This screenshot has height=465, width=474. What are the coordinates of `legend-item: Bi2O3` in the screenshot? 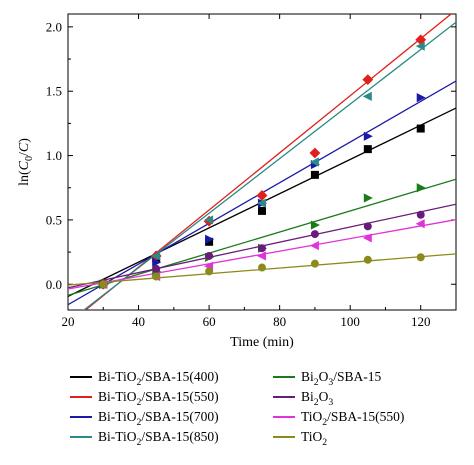 It's located at (303, 398).